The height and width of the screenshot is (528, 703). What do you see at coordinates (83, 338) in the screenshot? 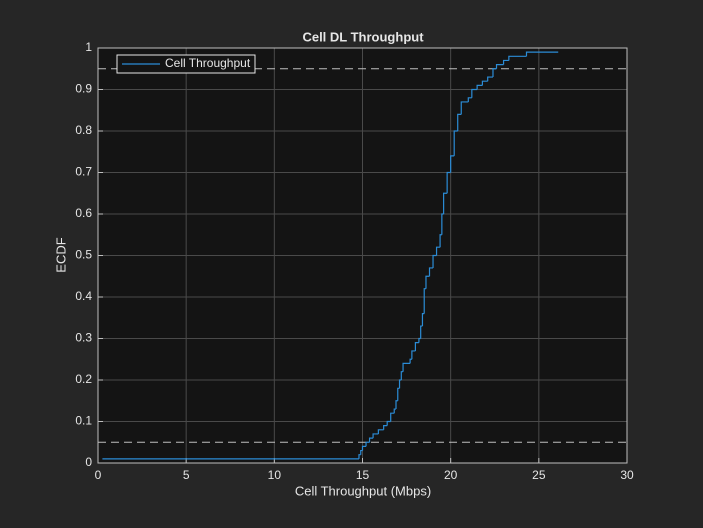
I see `y-tick-label: 0.3` at bounding box center [83, 338].